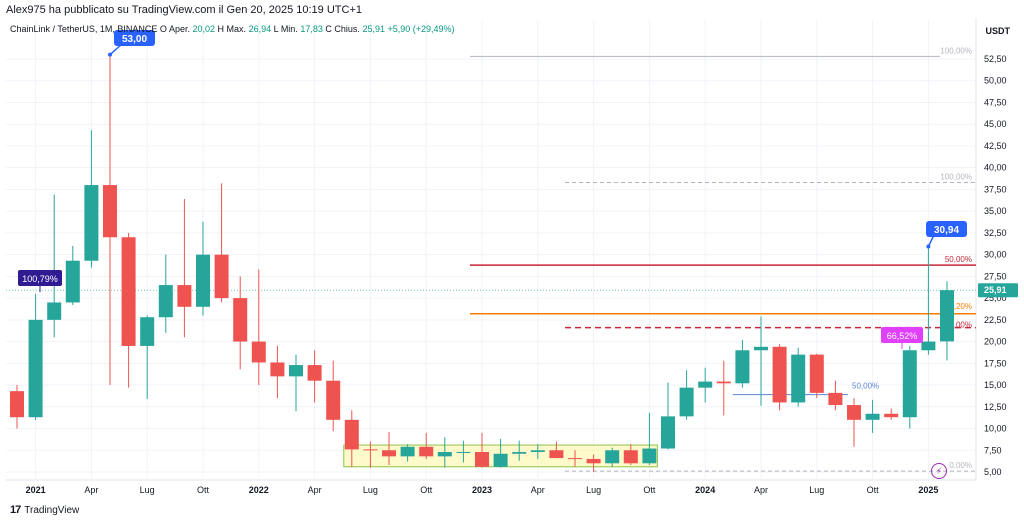 The height and width of the screenshot is (522, 1024). Describe the element at coordinates (939, 471) in the screenshot. I see `flash-icon: ⚡` at that location.